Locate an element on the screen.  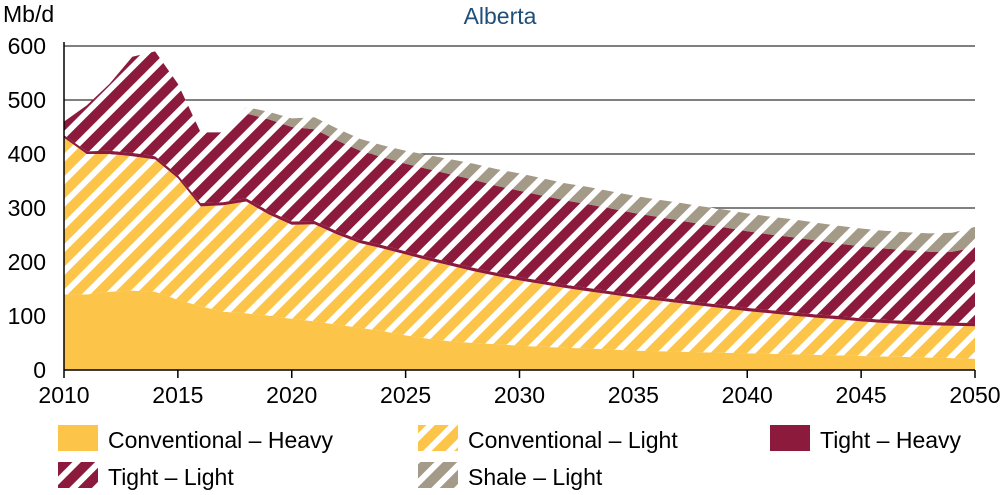
x-tick-labels: 2010 2015 2020 2025 2030 2035 2040 2045 2050 is located at coordinates (519, 395).